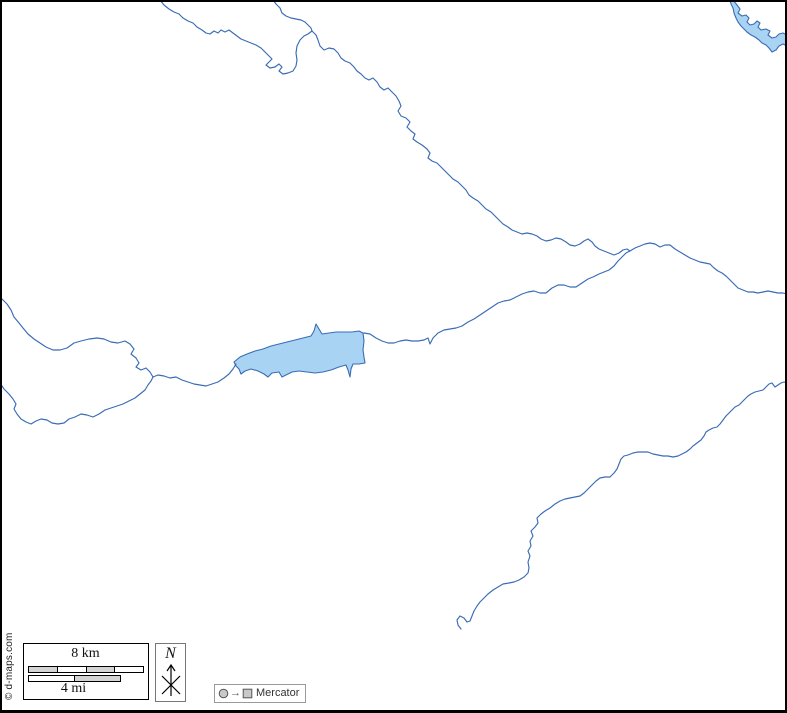 The height and width of the screenshot is (713, 787). I want to click on scale-km-label: 8 km, so click(85, 653).